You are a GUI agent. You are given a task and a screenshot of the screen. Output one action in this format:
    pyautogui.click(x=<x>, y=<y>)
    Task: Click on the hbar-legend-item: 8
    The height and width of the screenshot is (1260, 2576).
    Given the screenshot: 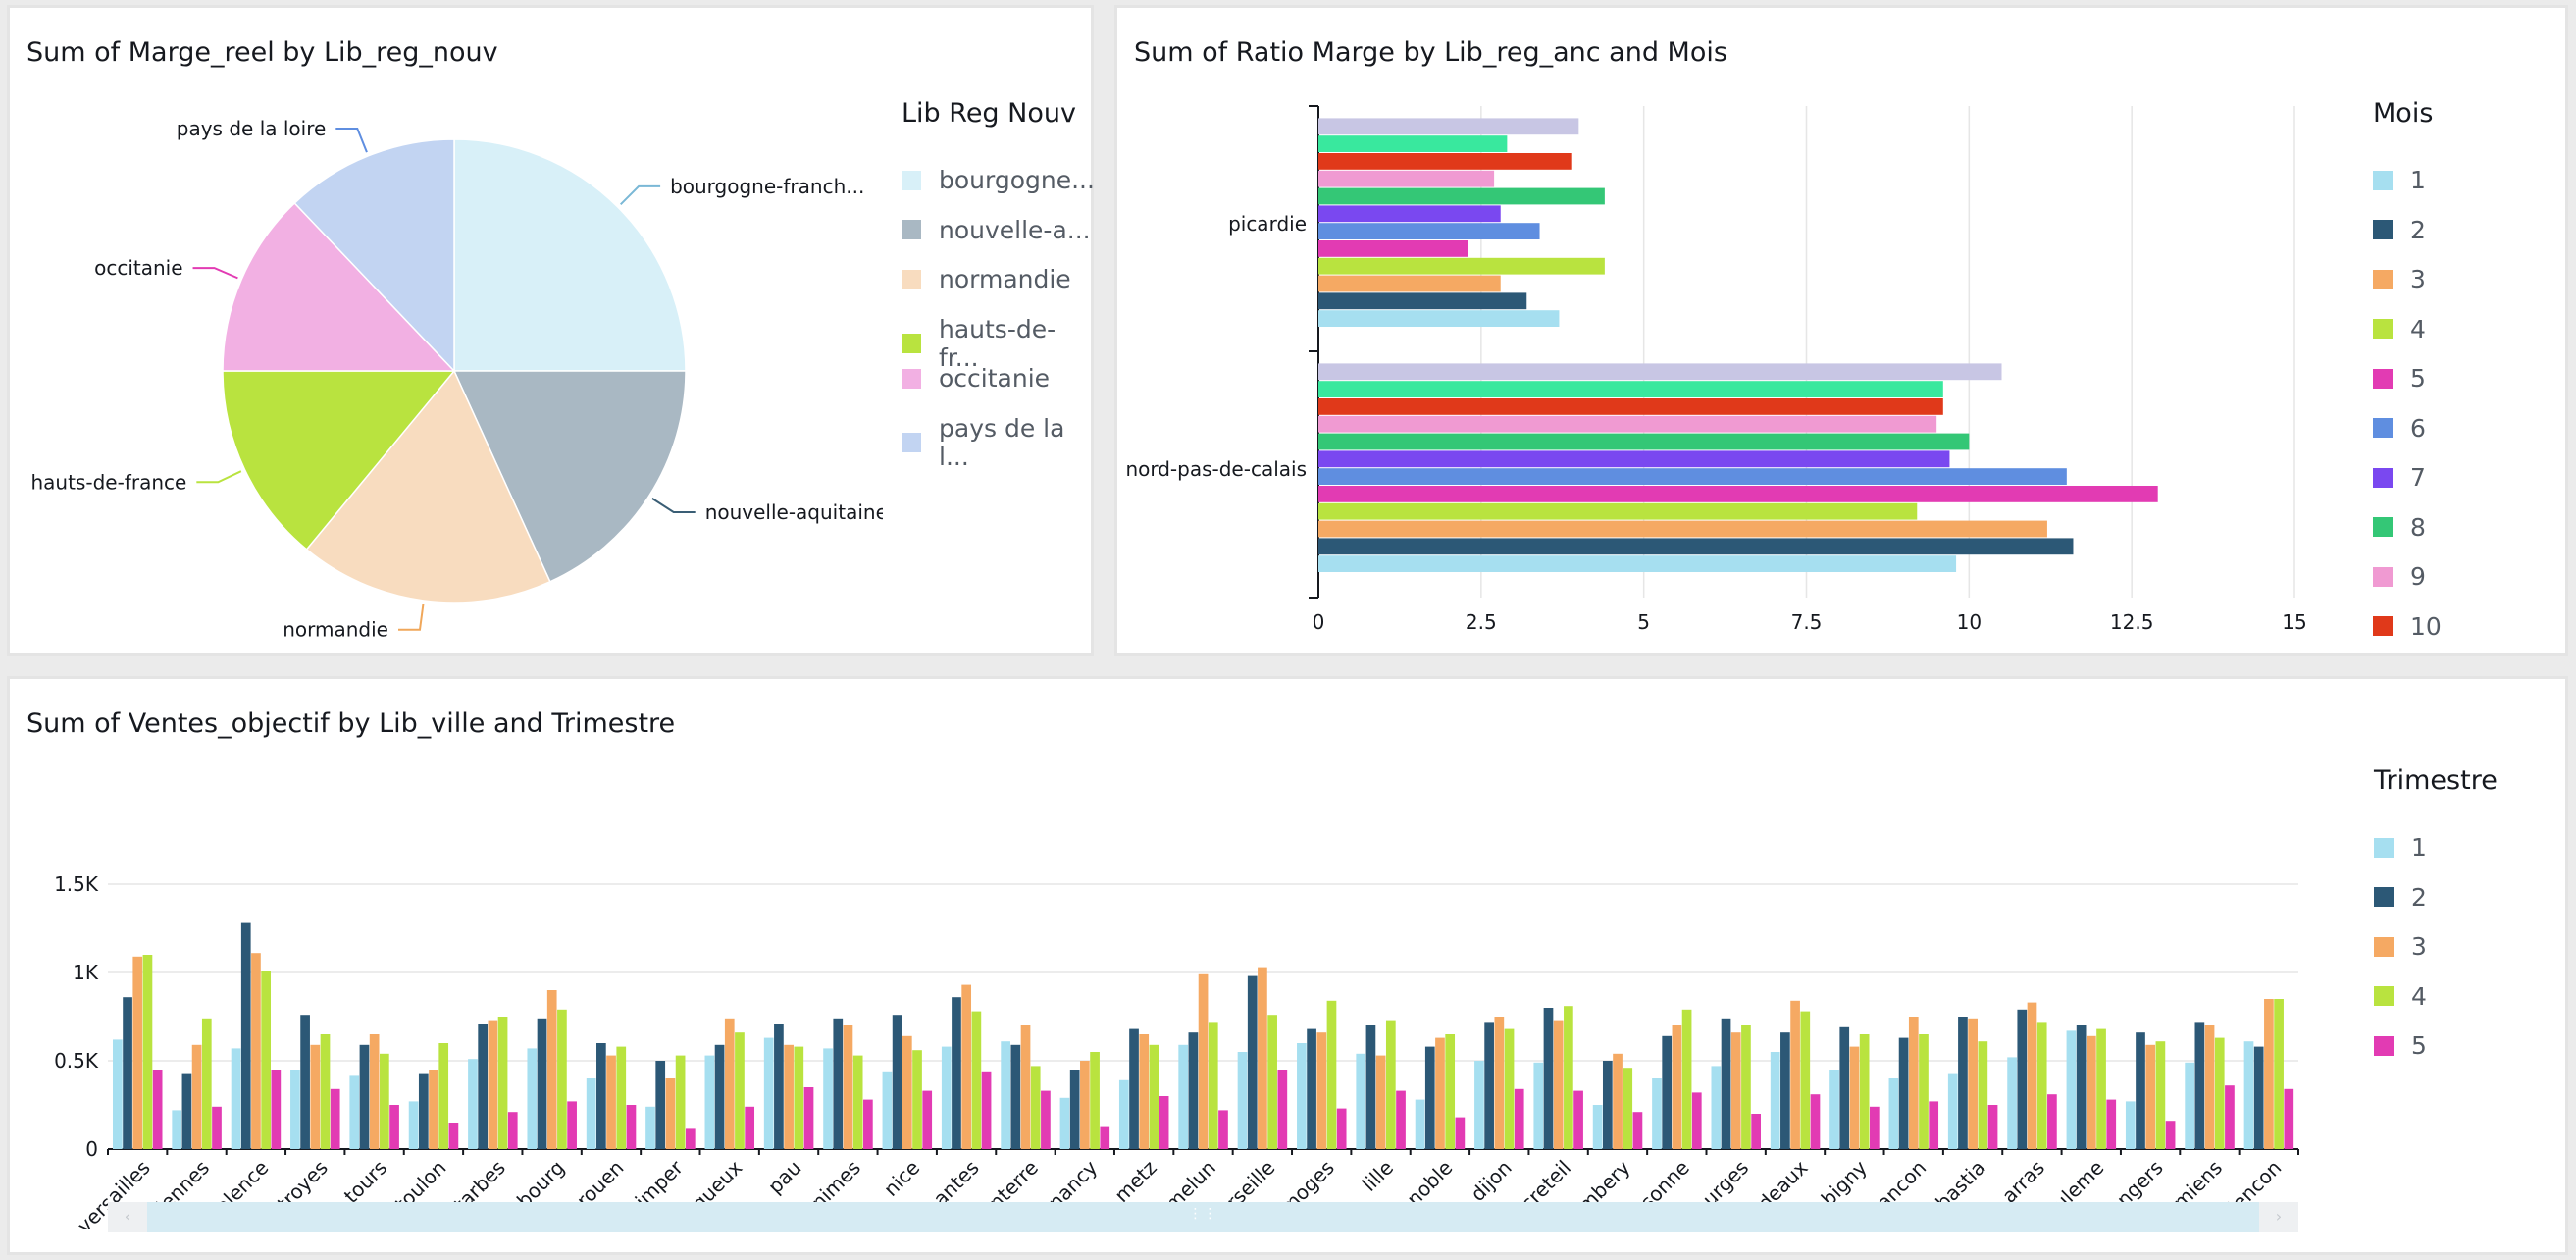 What is the action you would take?
    pyautogui.click(x=2399, y=527)
    